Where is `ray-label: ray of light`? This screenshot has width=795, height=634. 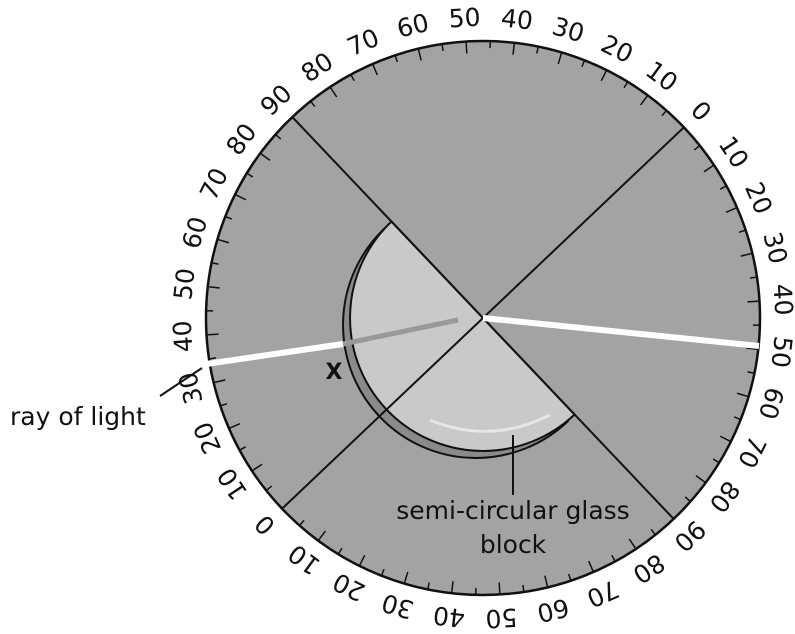 ray-label: ray of light is located at coordinates (78, 416).